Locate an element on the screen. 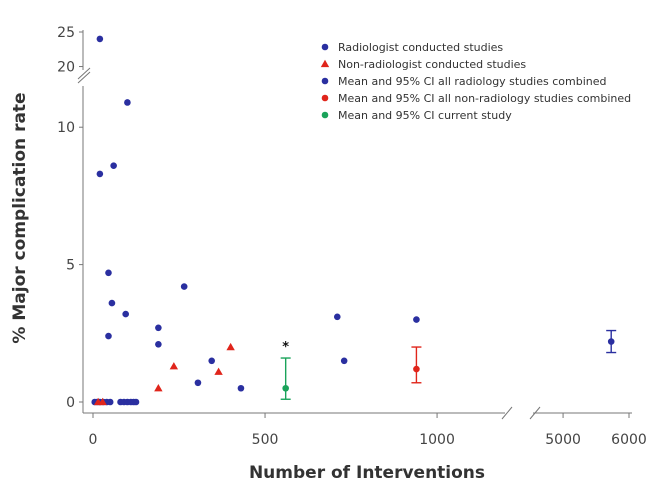 Image resolution: width=672 pixels, height=483 pixels. y-tick-label: 10 is located at coordinates (66, 128).